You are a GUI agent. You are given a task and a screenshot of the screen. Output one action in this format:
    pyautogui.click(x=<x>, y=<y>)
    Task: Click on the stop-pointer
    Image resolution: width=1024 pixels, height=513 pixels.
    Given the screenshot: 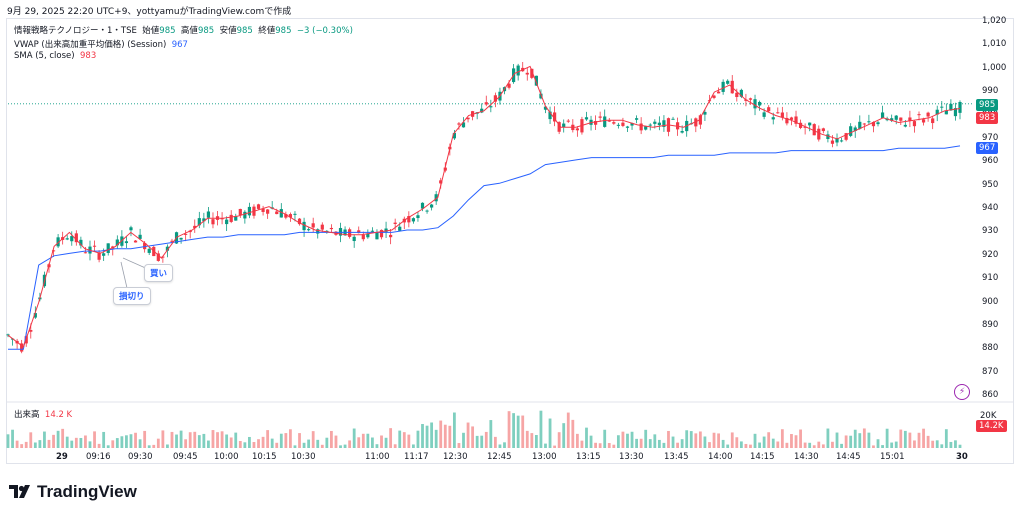 What is the action you would take?
    pyautogui.click(x=124, y=275)
    